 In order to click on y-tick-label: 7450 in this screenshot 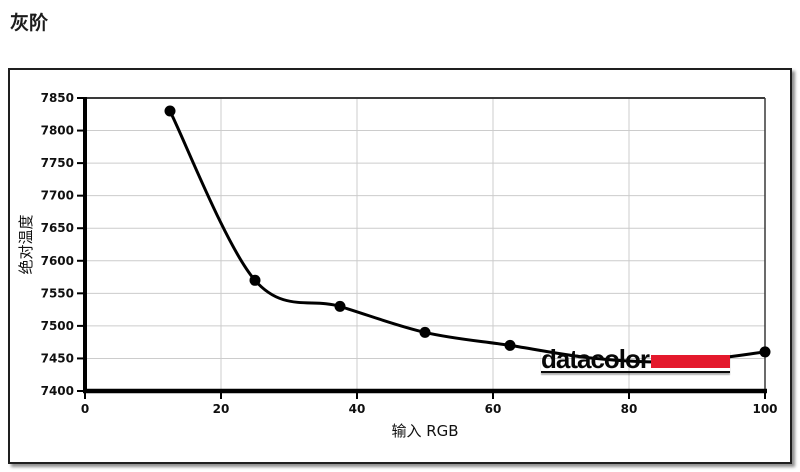, I will do `click(57, 358)`.